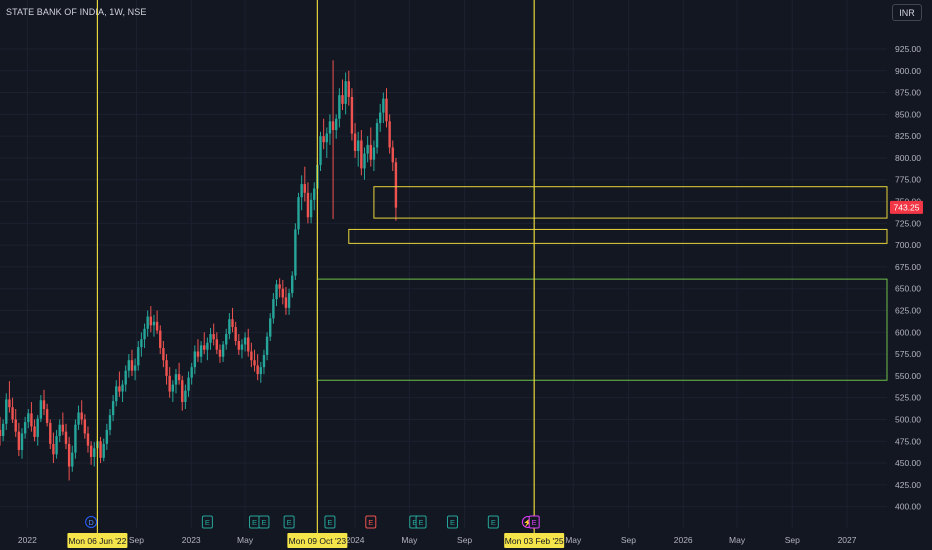 This screenshot has width=932, height=550. I want to click on price-tick-label: 825.00, so click(908, 136).